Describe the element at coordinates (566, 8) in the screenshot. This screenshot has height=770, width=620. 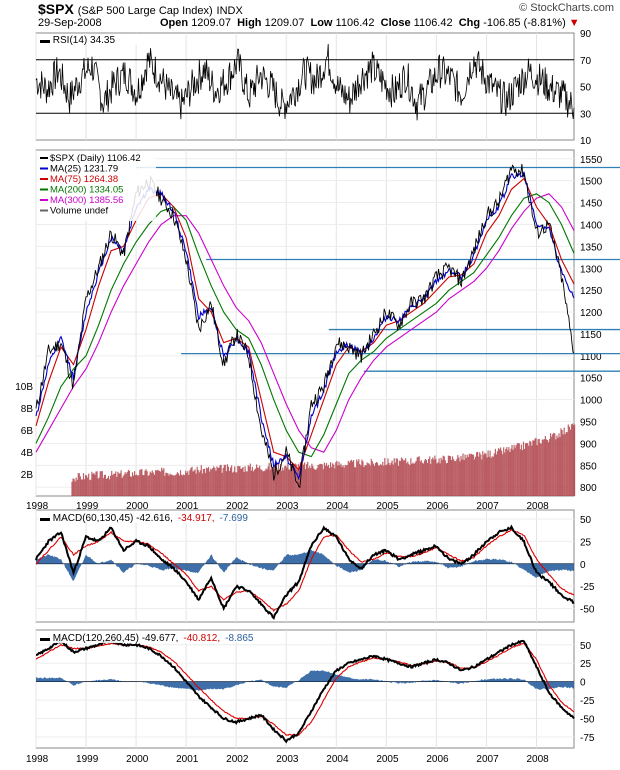
I see `brand-label: © StockCharts.com` at that location.